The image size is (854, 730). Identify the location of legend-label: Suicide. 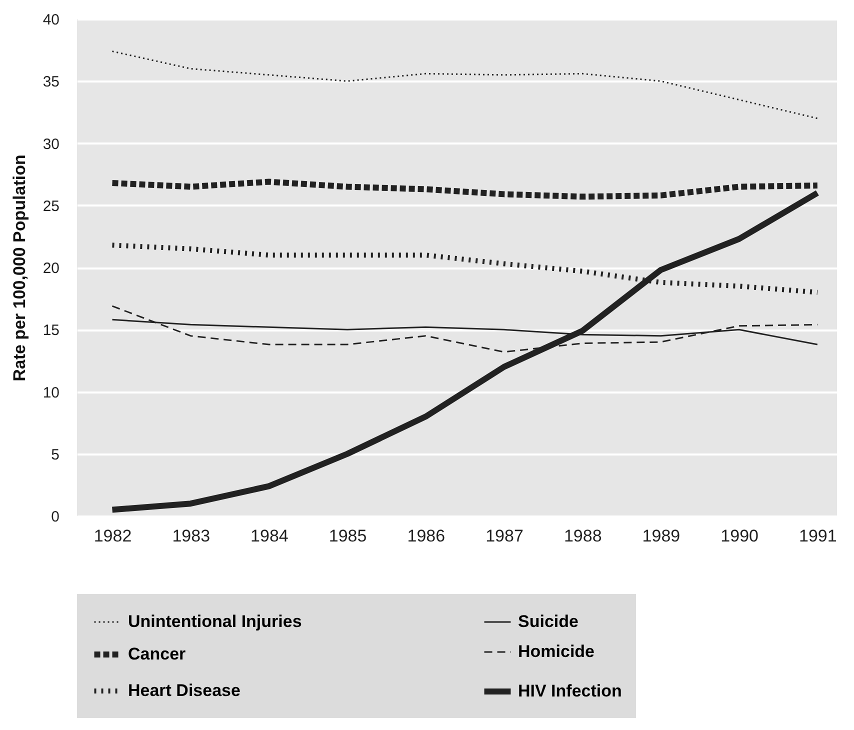
(548, 621).